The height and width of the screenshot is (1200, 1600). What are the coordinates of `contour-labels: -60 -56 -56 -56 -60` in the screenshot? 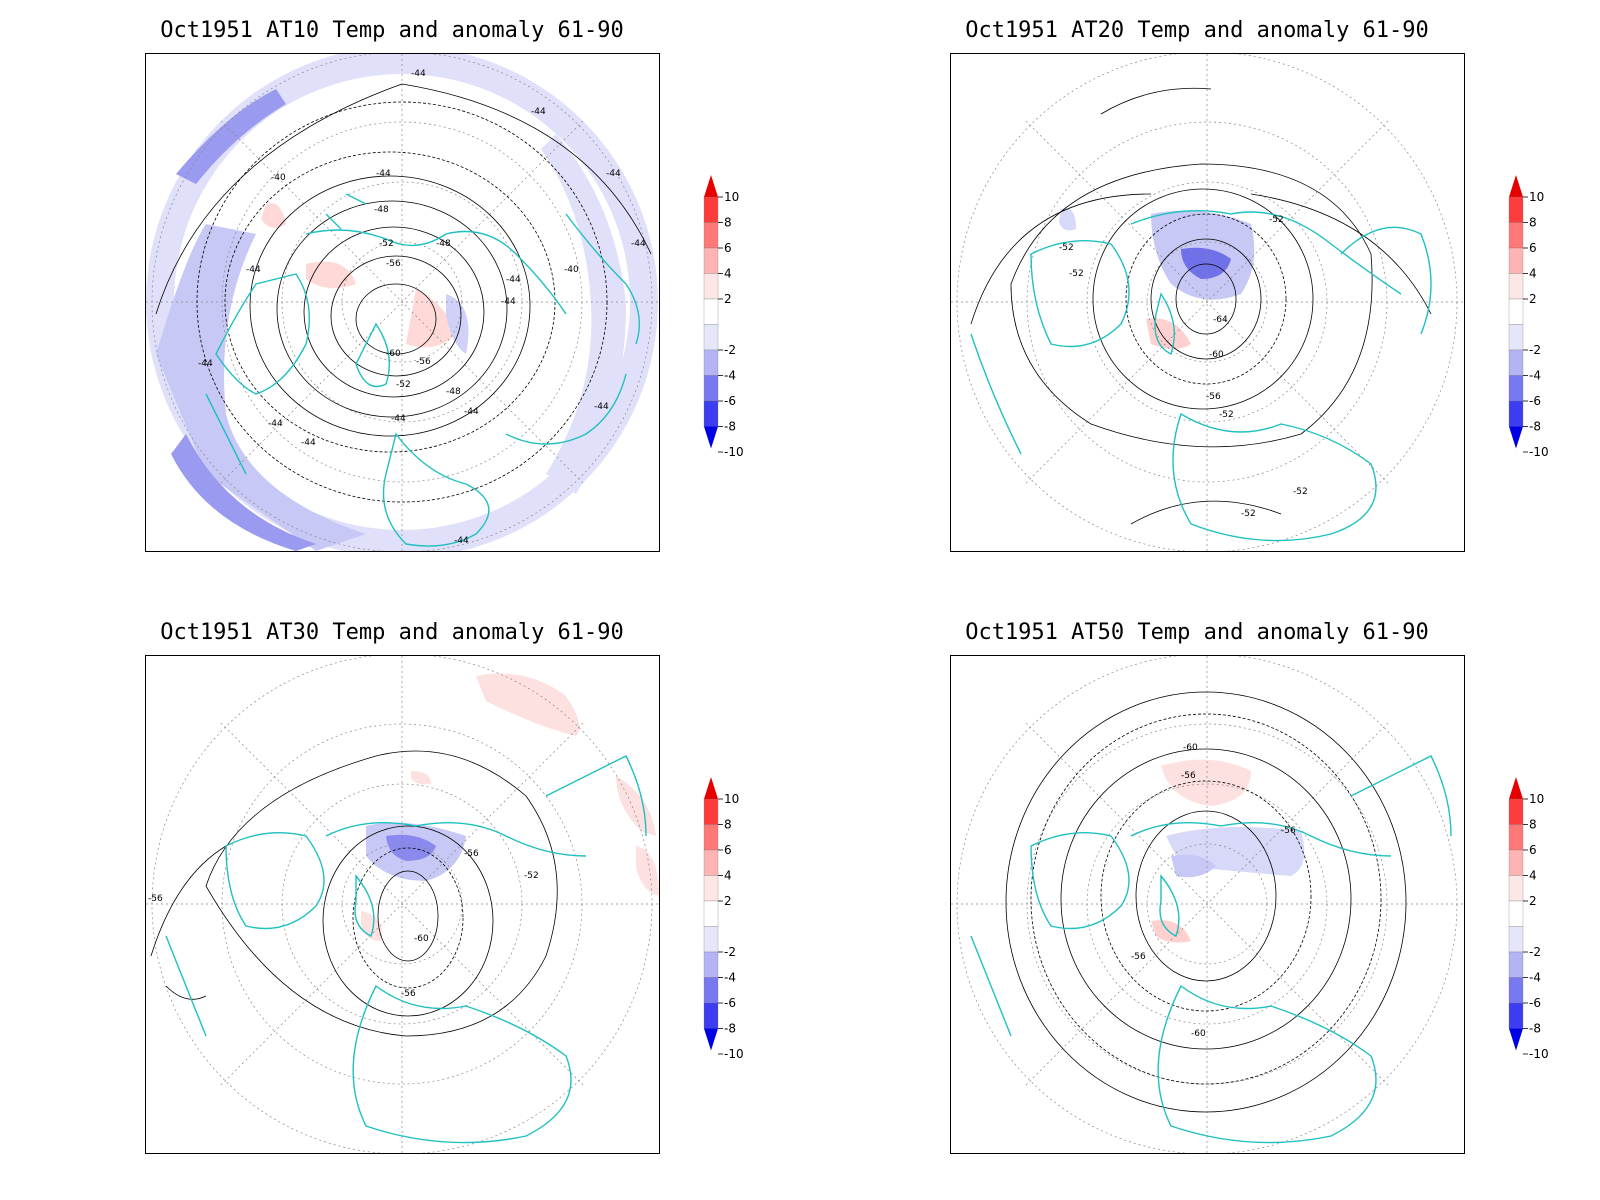 It's located at (1213, 891).